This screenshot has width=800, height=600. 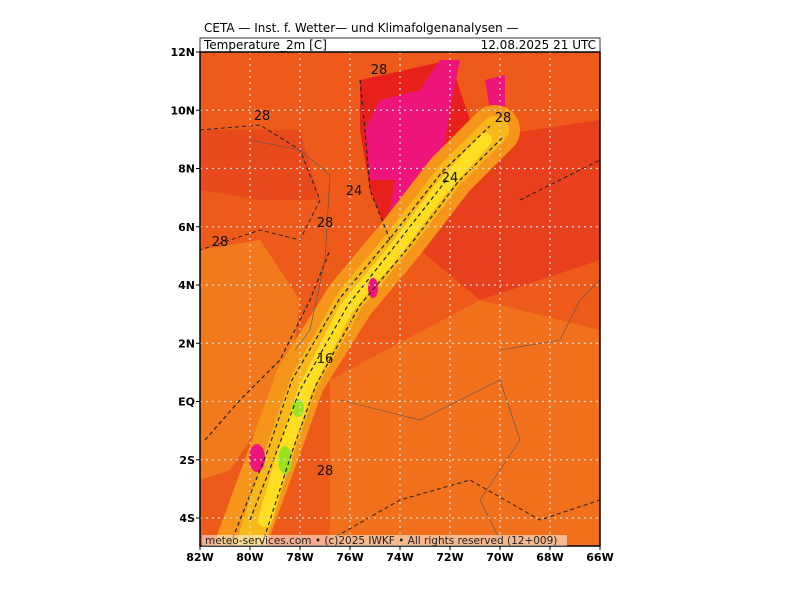 I want to click on lon-label: 76W, so click(x=349, y=557).